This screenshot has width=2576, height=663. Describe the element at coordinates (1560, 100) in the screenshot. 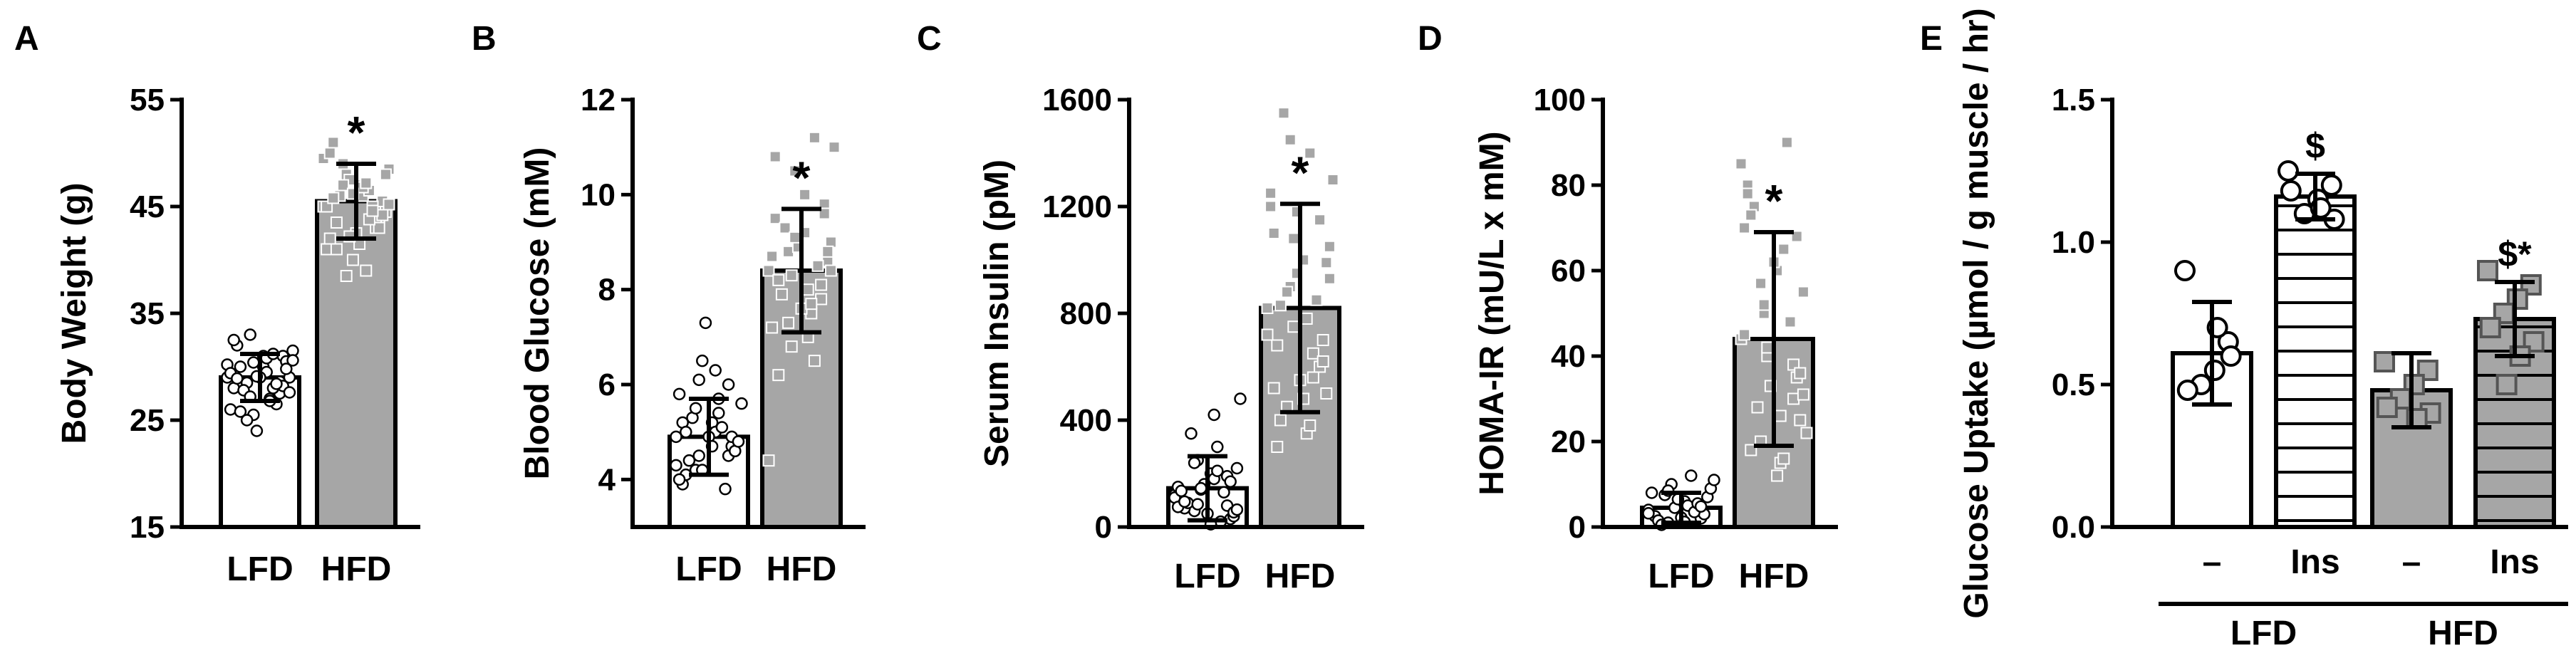

I see `y-tick-label: 100` at that location.